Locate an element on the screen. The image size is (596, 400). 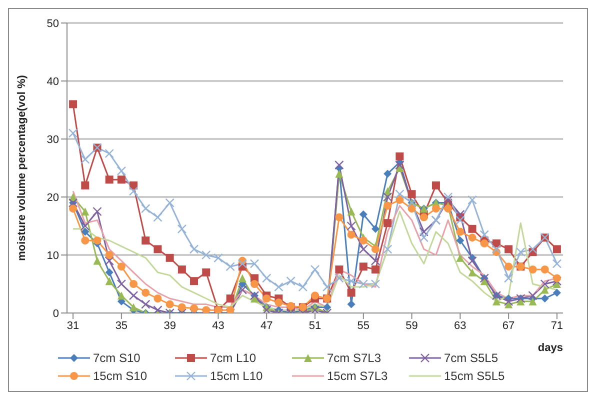
x-axis-title: days is located at coordinates (550, 348).